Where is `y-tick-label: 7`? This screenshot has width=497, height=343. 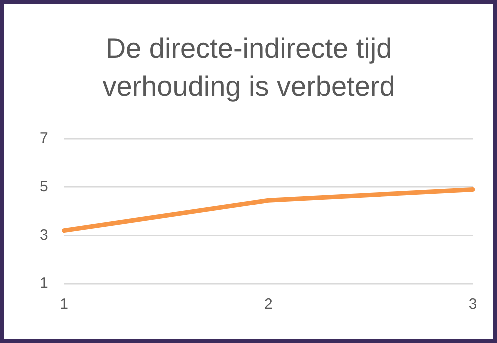 y-tick-label: 7 is located at coordinates (44, 139).